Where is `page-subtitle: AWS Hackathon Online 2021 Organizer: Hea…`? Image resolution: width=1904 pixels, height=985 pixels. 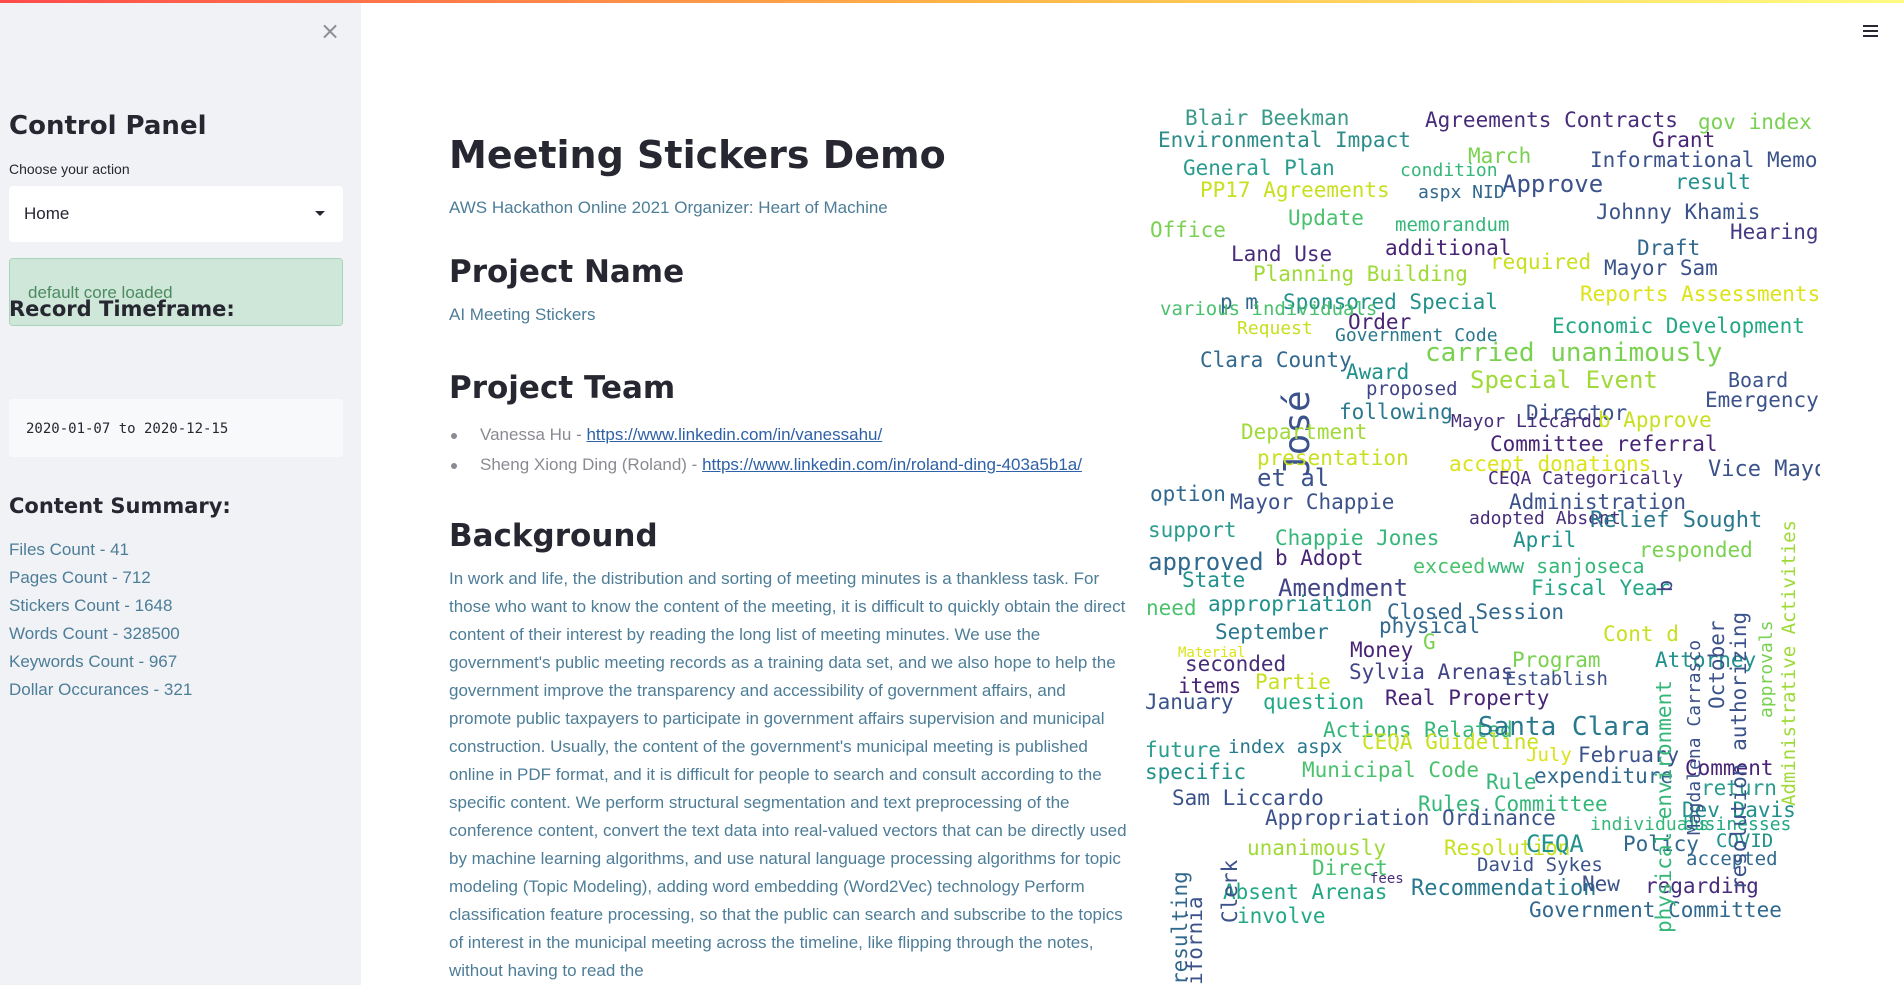 page-subtitle: AWS Hackathon Online 2021 Organizer: Hea… is located at coordinates (668, 207).